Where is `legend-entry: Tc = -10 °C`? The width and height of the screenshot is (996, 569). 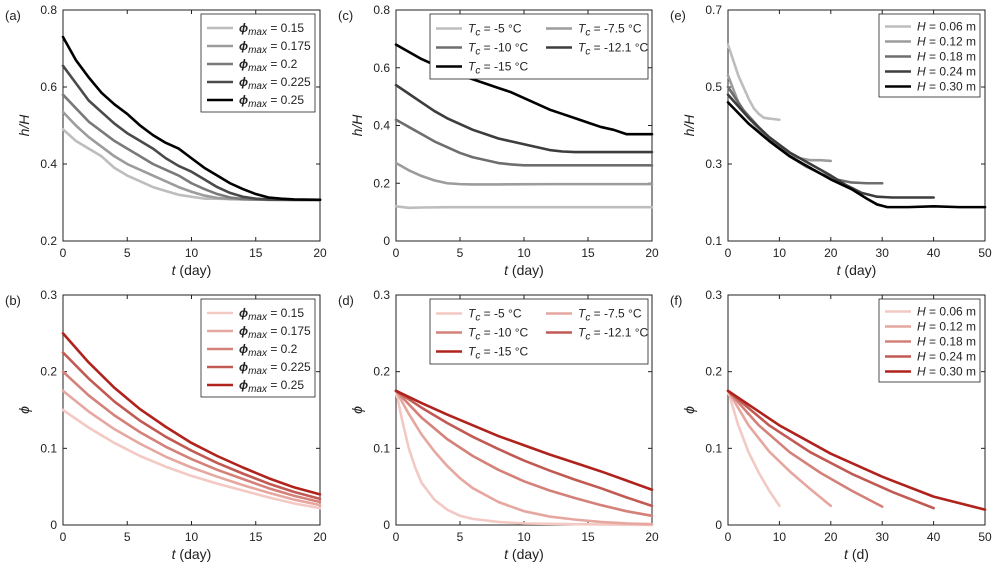 legend-entry: Tc = -10 °C is located at coordinates (498, 334).